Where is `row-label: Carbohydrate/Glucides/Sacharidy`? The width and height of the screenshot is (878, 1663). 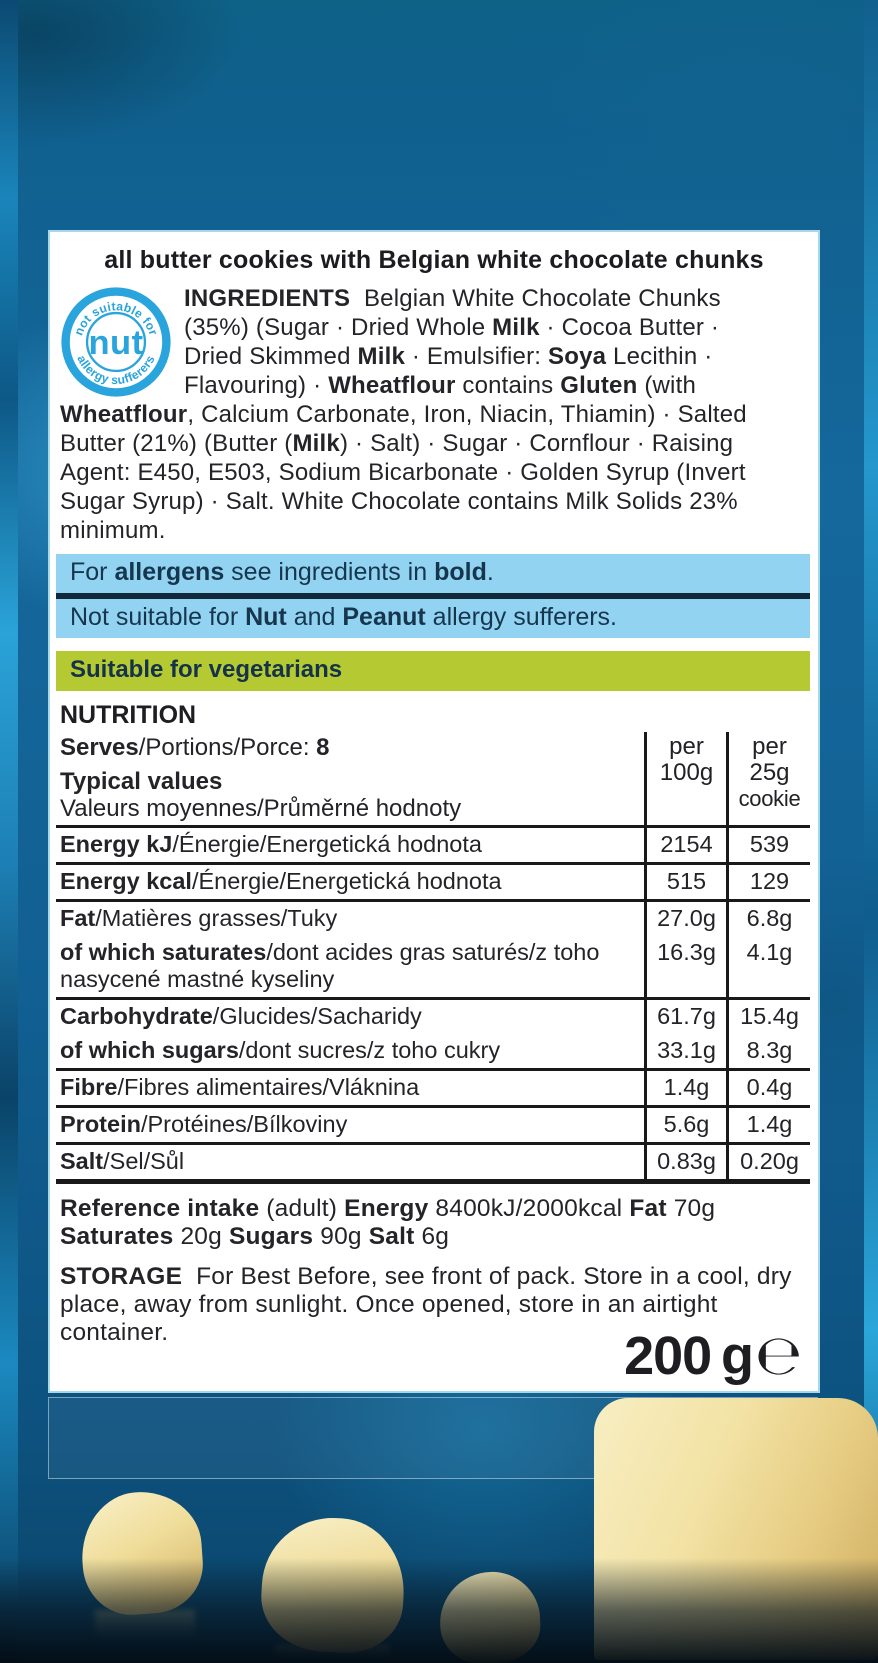 row-label: Carbohydrate/Glucides/Sacharidy is located at coordinates (241, 1016).